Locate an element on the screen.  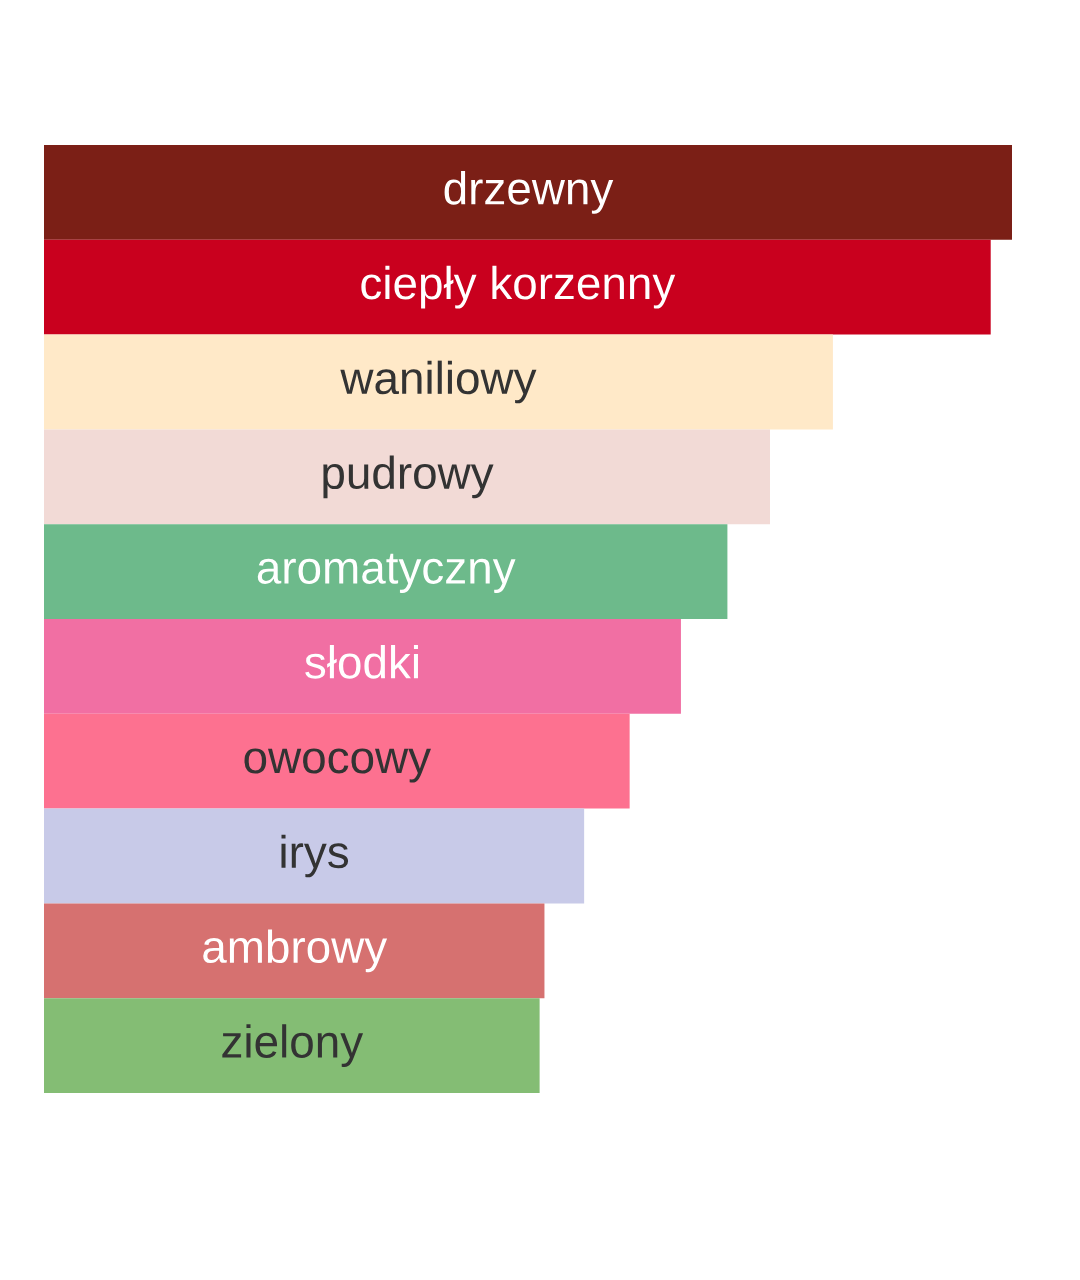
y-tick-label: ambrowy is located at coordinates (295, 951).